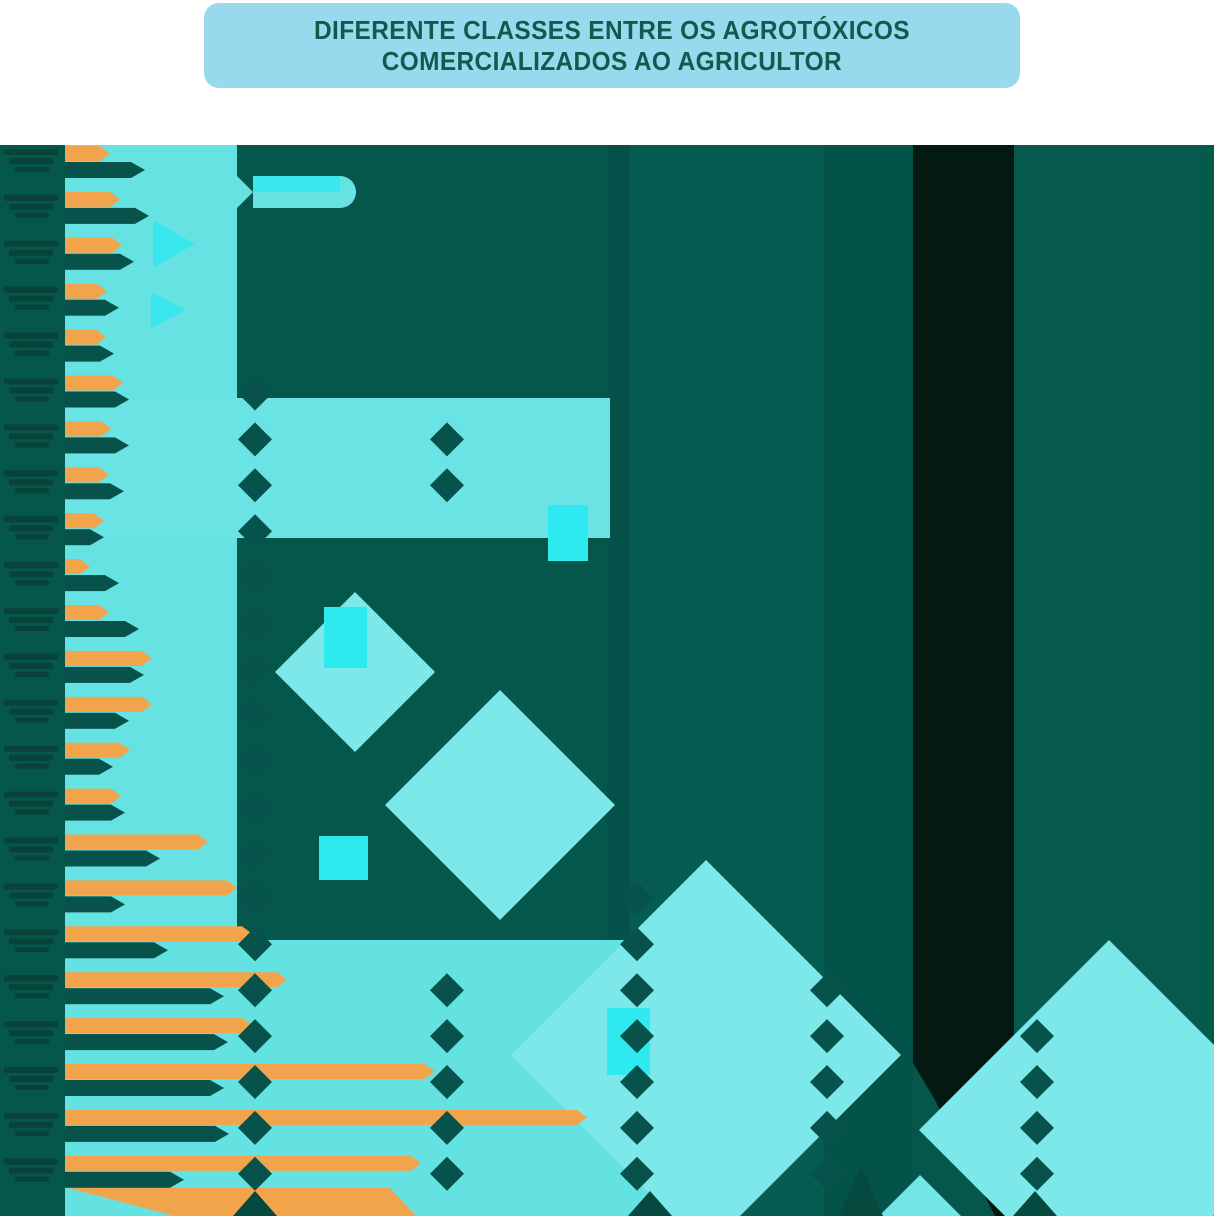 This screenshot has height=1216, width=1214. What do you see at coordinates (500, 805) in the screenshot?
I see `cyan-diamond` at bounding box center [500, 805].